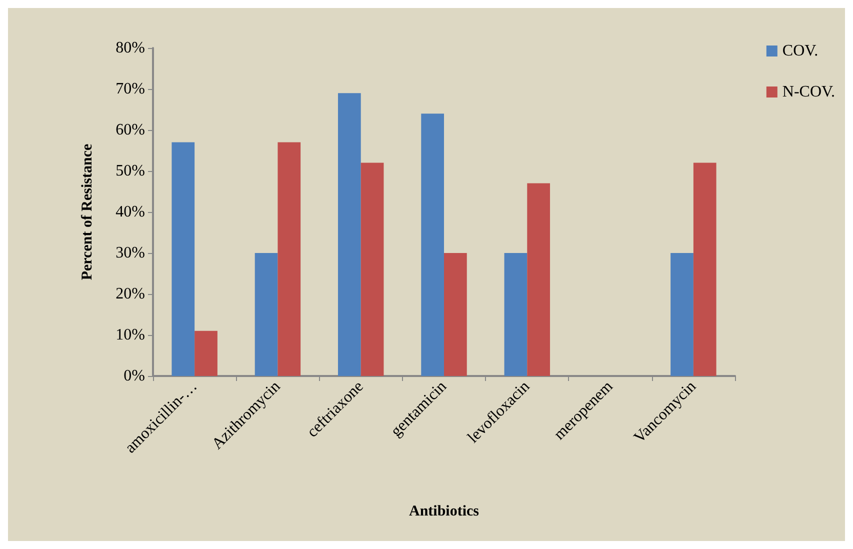 The width and height of the screenshot is (853, 549). Describe the element at coordinates (130, 171) in the screenshot. I see `y-tick-label: 50%` at that location.